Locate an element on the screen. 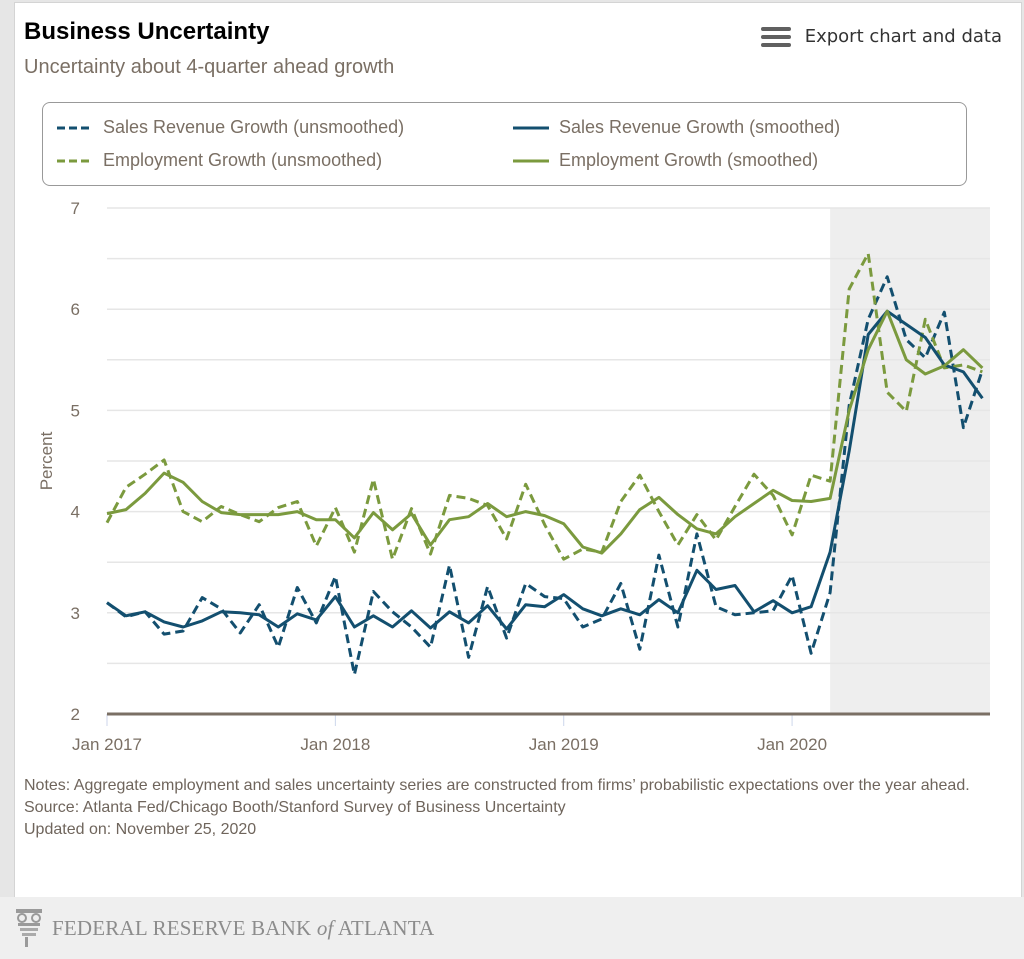 The width and height of the screenshot is (1024, 959). y-tick-label: 5 is located at coordinates (75, 410).